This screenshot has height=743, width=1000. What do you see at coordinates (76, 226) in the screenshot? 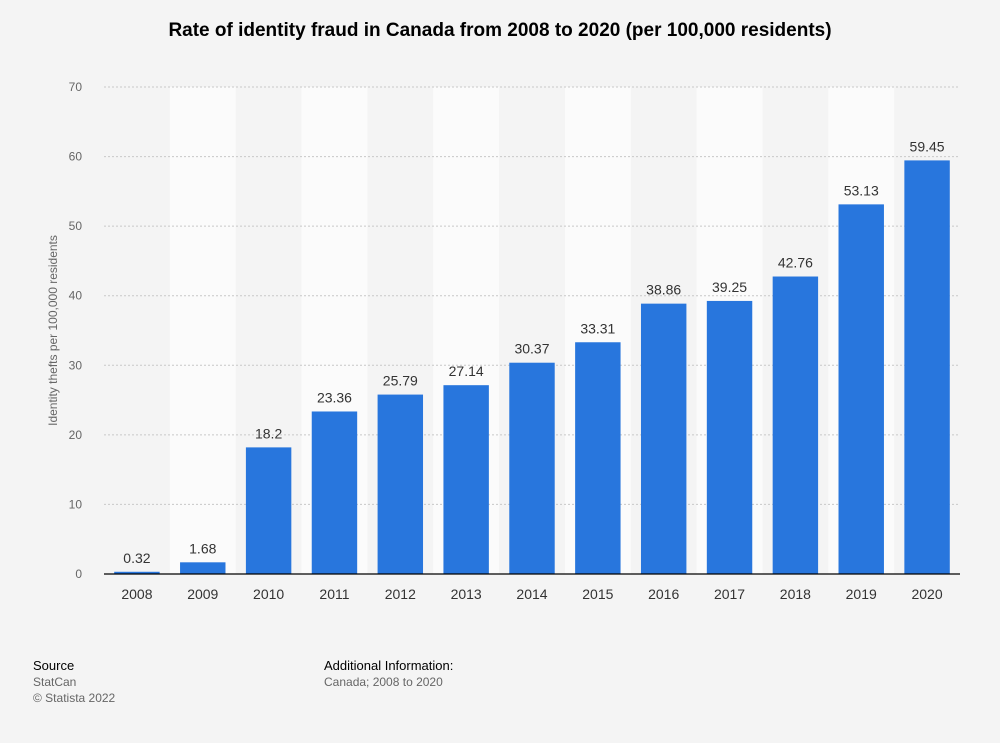
I see `y-tick-label: 50` at bounding box center [76, 226].